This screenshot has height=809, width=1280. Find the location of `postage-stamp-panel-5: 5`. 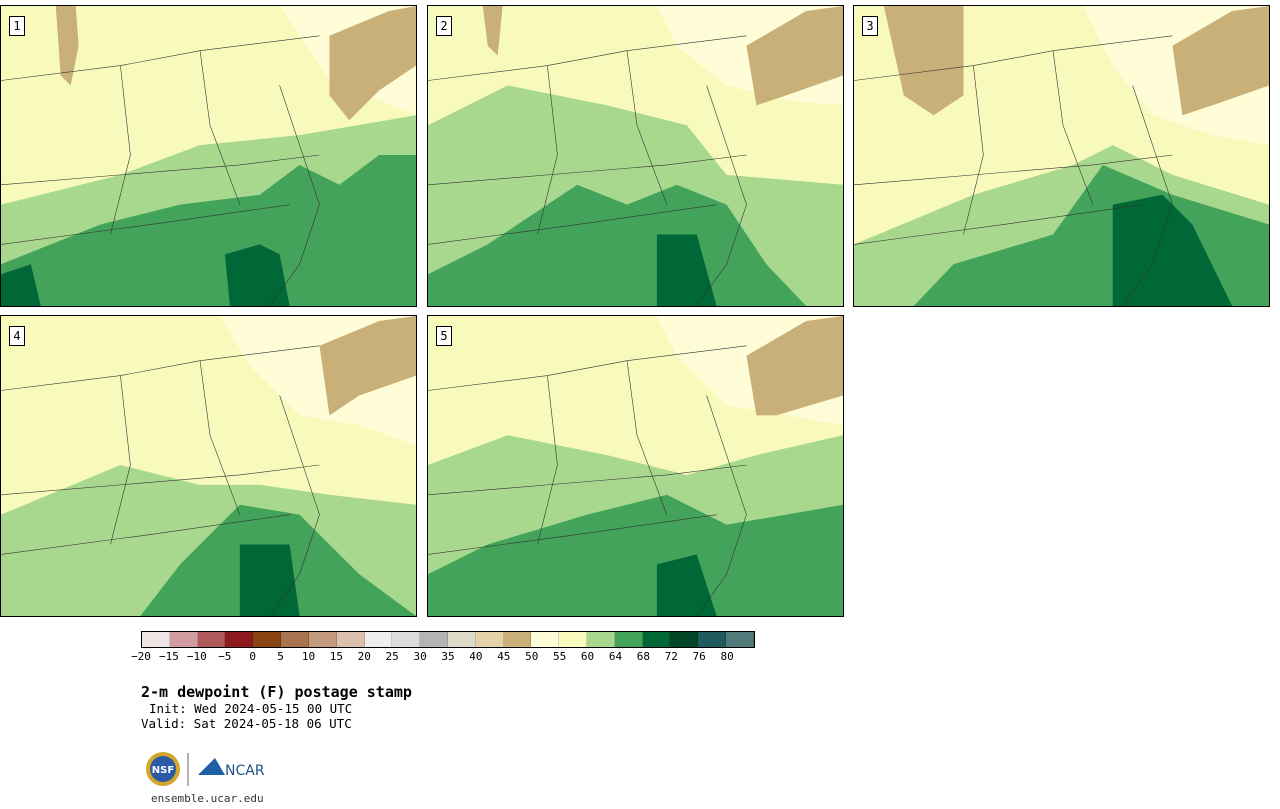

postage-stamp-panel-5: 5 is located at coordinates (635, 466).